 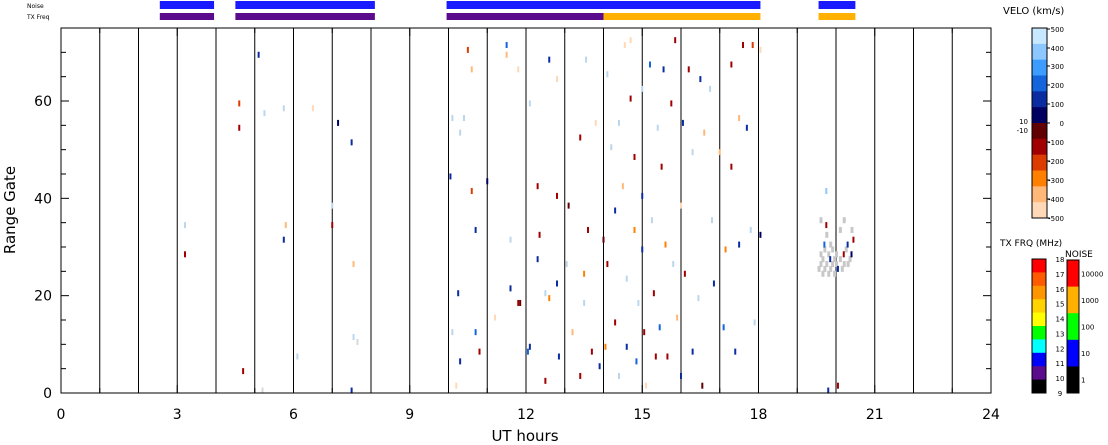 I want to click on velo-tick-label-9: -400, so click(x=1056, y=200).